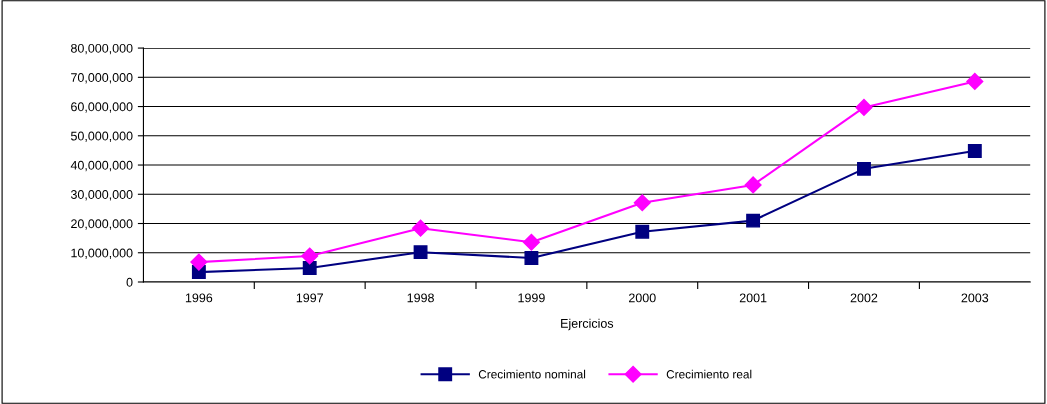 Image resolution: width=1047 pixels, height=404 pixels. Describe the element at coordinates (101, 166) in the screenshot. I see `y-tick-label: 40,000,000` at that location.